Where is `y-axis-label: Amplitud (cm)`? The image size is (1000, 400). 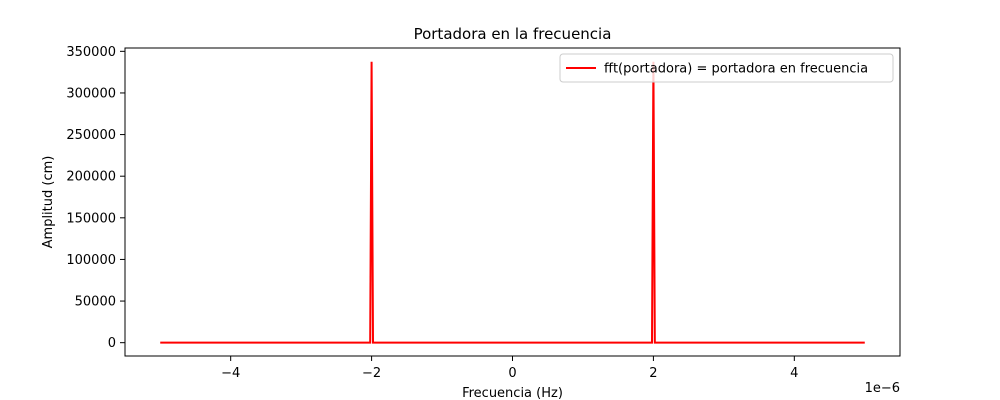 y-axis-label: Amplitud (cm) is located at coordinates (48, 202).